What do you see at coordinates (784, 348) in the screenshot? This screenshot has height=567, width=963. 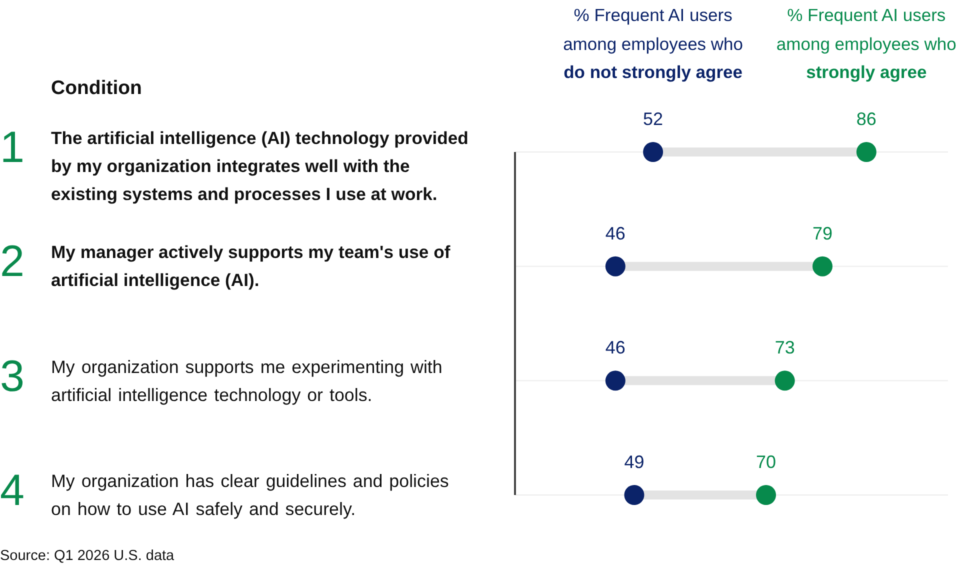 I see `data-label: 73` at bounding box center [784, 348].